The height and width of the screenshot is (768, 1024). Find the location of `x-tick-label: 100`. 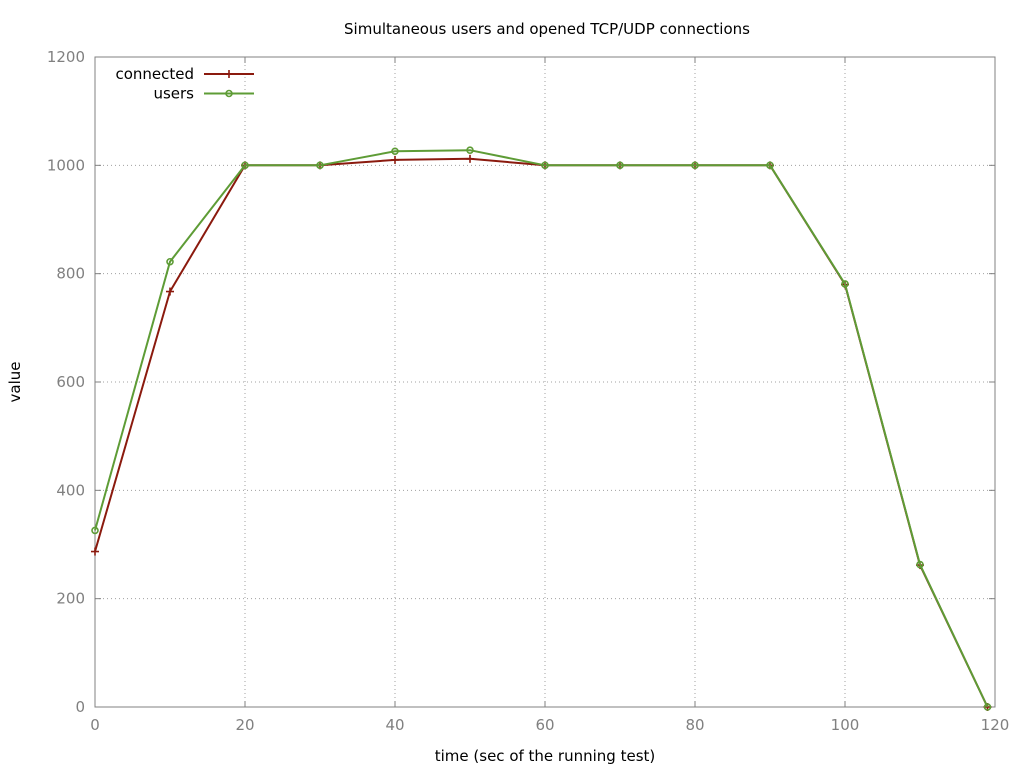

x-tick-label: 100 is located at coordinates (845, 725).